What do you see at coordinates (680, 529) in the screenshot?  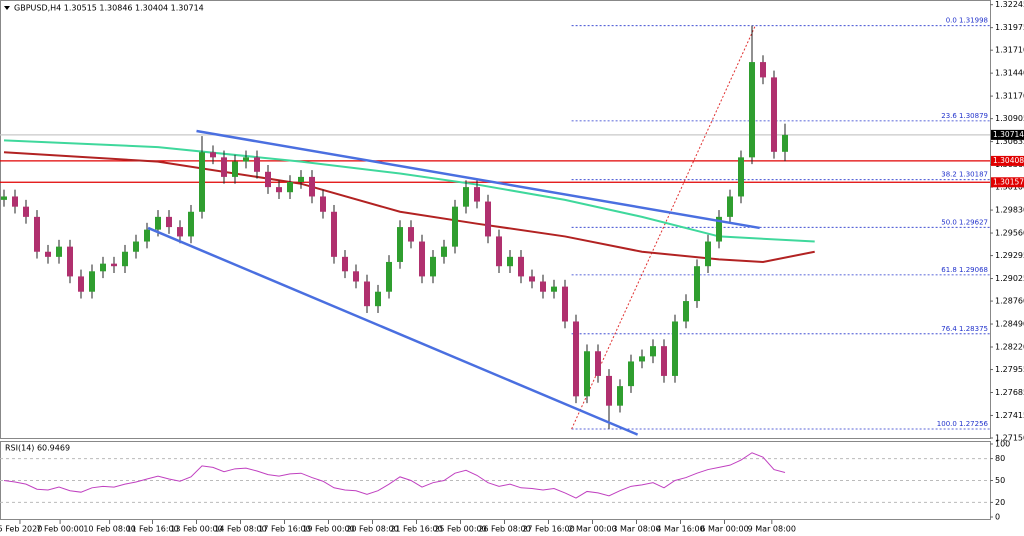 I see `x-tick-label: 4 Mar 16:00` at bounding box center [680, 529].